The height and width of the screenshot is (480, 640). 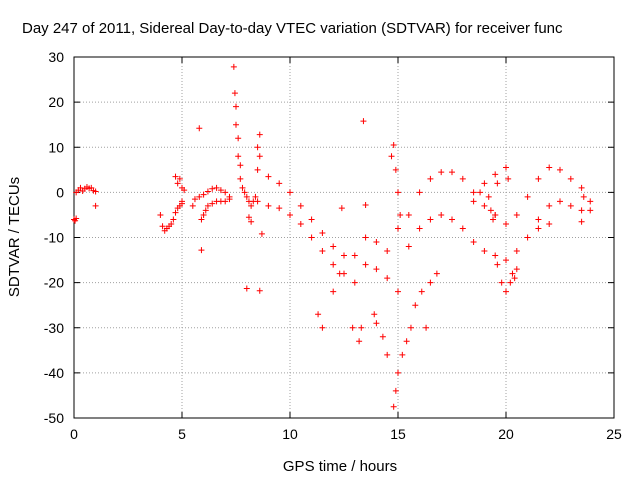 What do you see at coordinates (60, 192) in the screenshot?
I see `y-tick-label: 0` at bounding box center [60, 192].